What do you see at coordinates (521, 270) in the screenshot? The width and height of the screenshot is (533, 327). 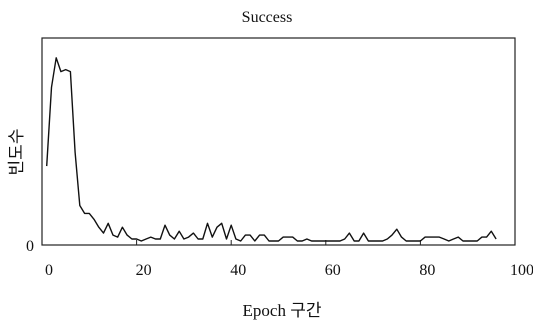 I see `x-tick-label-100: 100` at bounding box center [521, 270].